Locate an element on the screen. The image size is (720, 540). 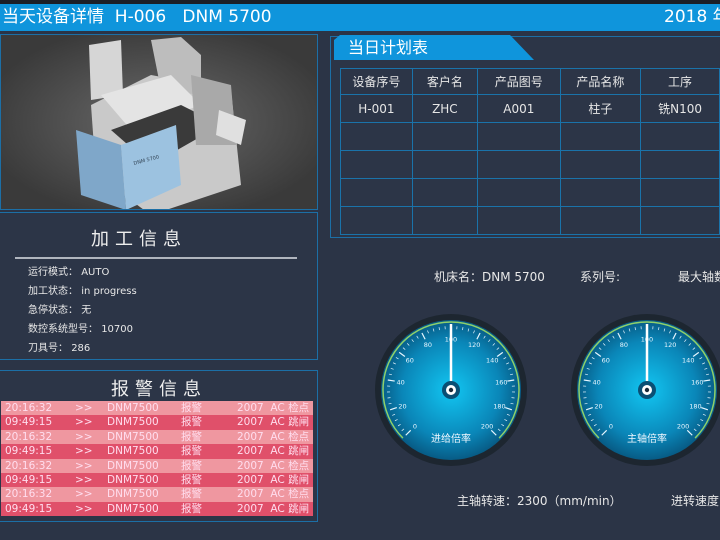
gauge-tick-label: 0 is located at coordinates (611, 427).